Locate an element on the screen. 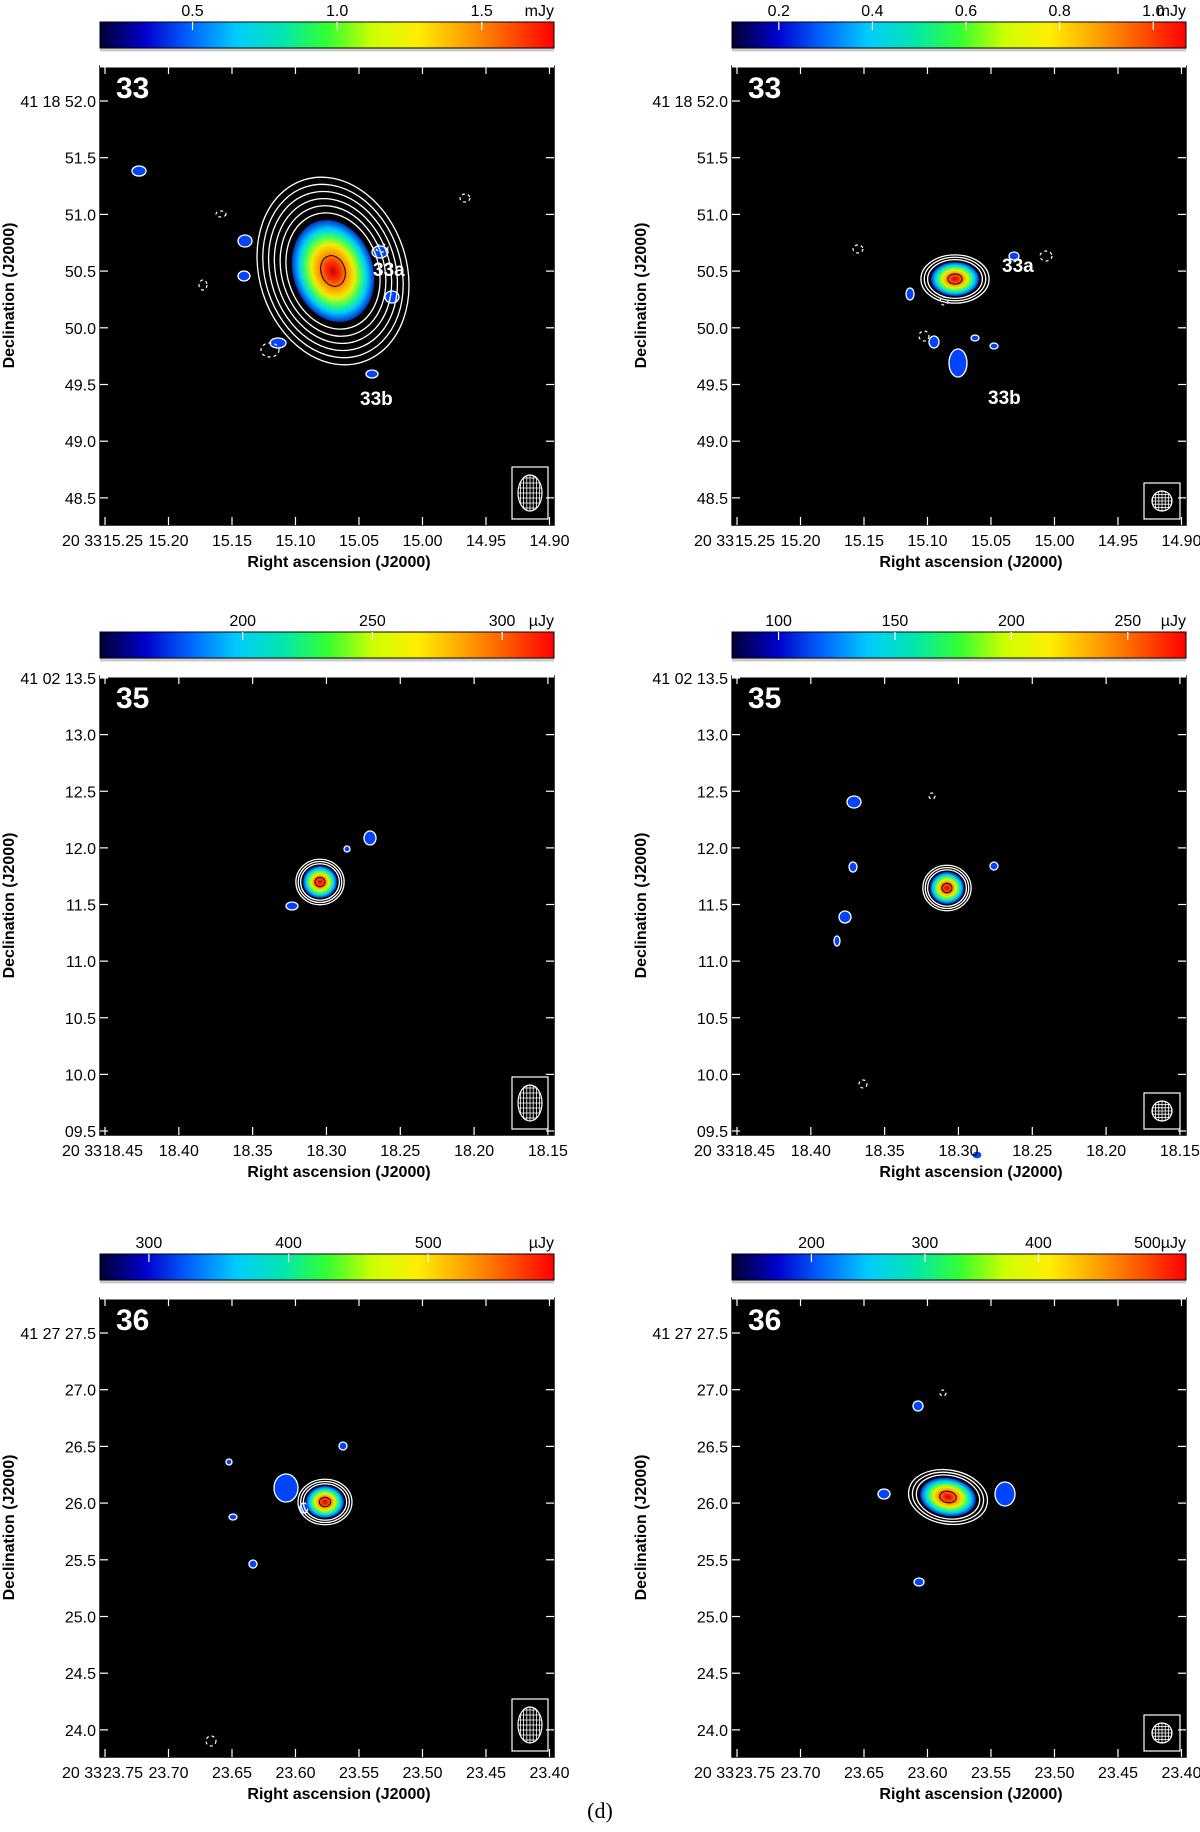  ra-tick-label: 23.65 is located at coordinates (864, 1773).